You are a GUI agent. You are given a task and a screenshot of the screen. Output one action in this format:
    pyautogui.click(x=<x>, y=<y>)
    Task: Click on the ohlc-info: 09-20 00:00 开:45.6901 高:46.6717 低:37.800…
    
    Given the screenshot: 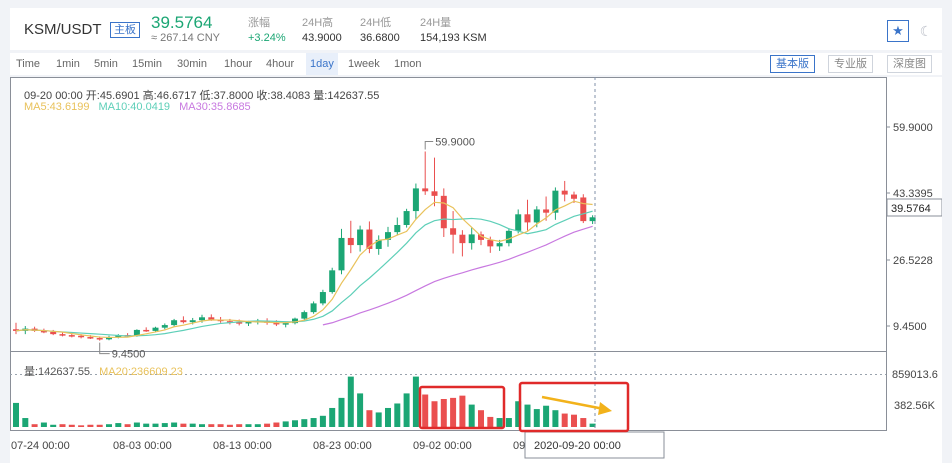 What is the action you would take?
    pyautogui.click(x=202, y=96)
    